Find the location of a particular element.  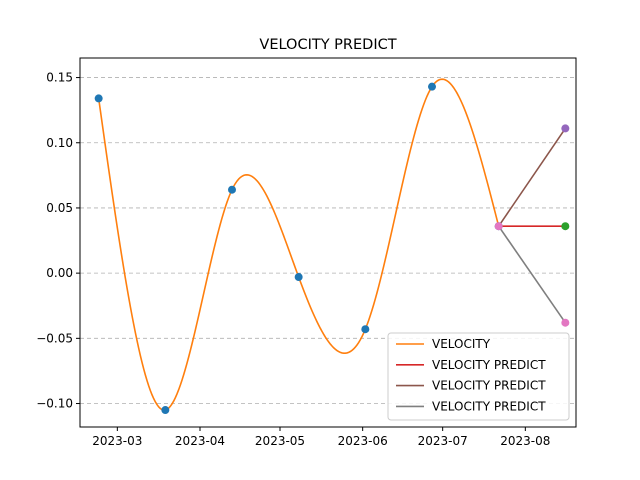

y-tick-label: 0.00 is located at coordinates (59, 273).